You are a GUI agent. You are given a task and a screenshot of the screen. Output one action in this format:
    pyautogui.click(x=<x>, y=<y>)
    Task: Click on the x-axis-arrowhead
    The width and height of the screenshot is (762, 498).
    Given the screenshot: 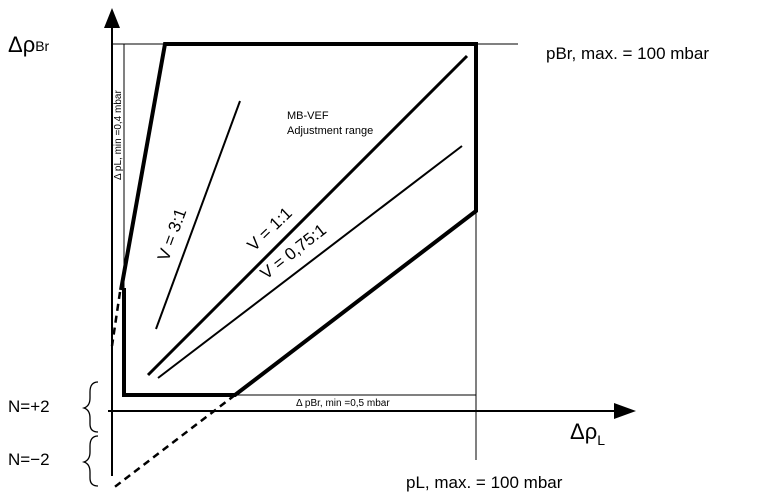 What is the action you would take?
    pyautogui.click(x=625, y=411)
    